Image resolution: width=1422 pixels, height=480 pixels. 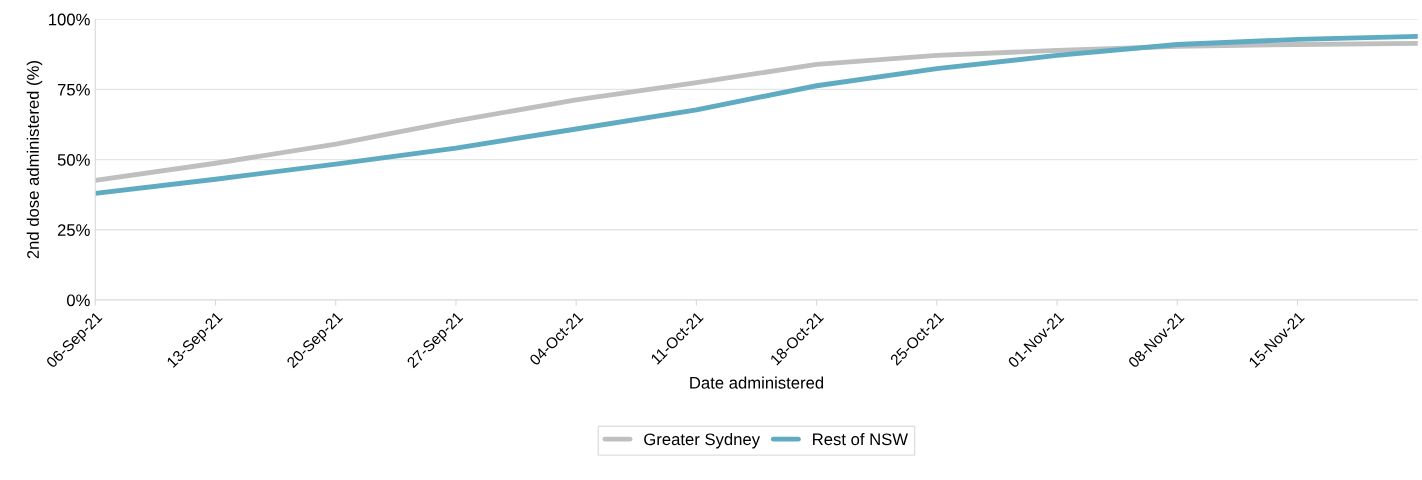 What do you see at coordinates (73, 89) in the screenshot?
I see `y-tick-label: 75%` at bounding box center [73, 89].